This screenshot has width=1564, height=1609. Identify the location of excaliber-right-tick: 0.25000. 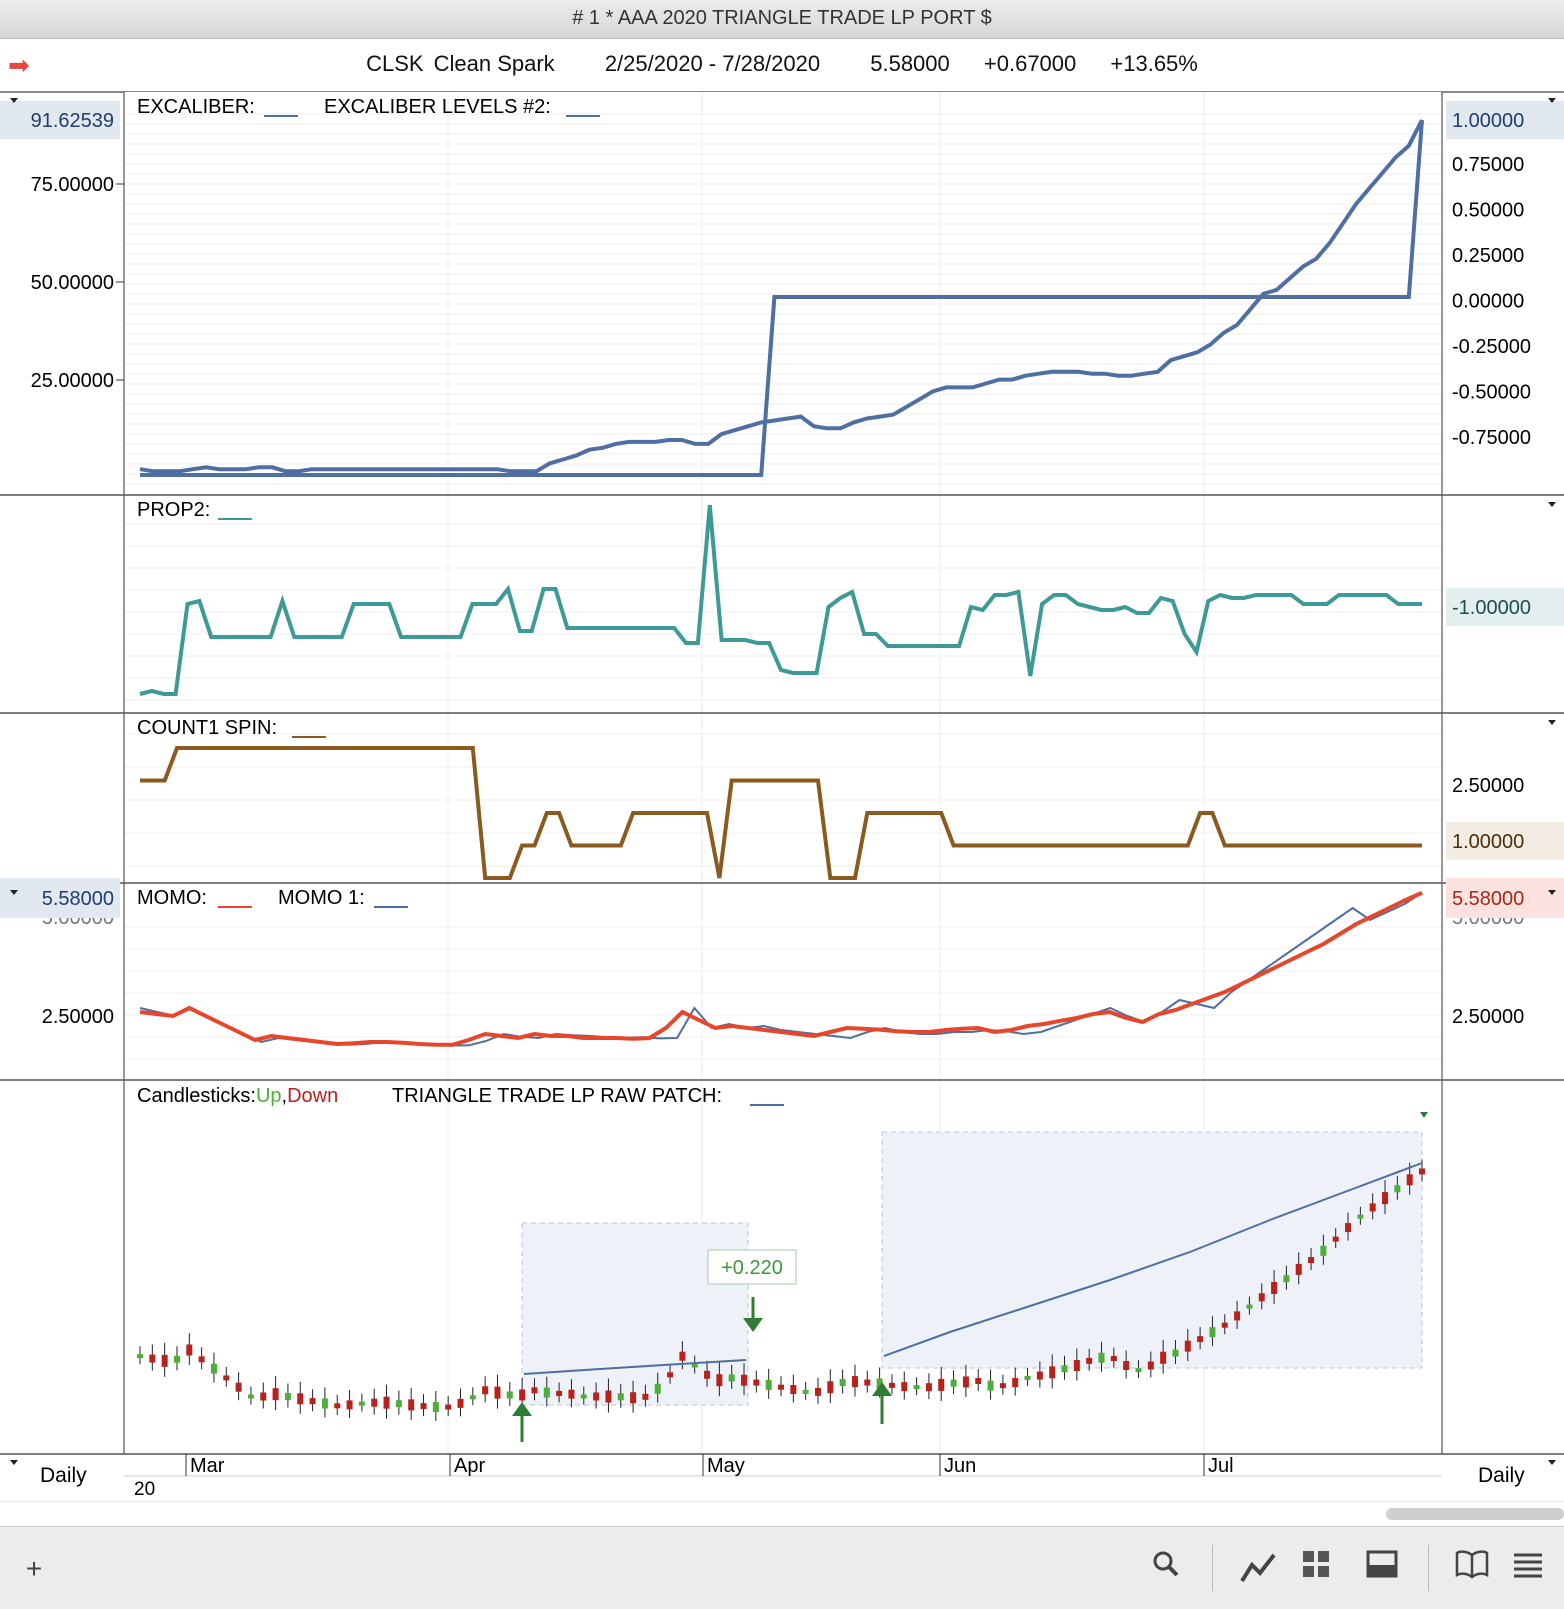
(1488, 256).